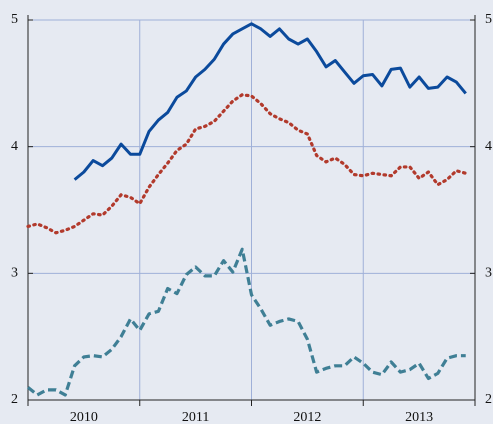 The width and height of the screenshot is (493, 424). I want to click on y-tick-label-right: 2, so click(488, 399).